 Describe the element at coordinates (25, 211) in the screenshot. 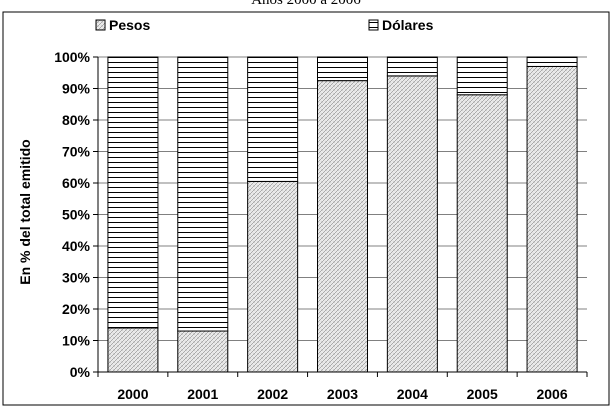

I see `y-axis-label: En % del total emitido` at that location.